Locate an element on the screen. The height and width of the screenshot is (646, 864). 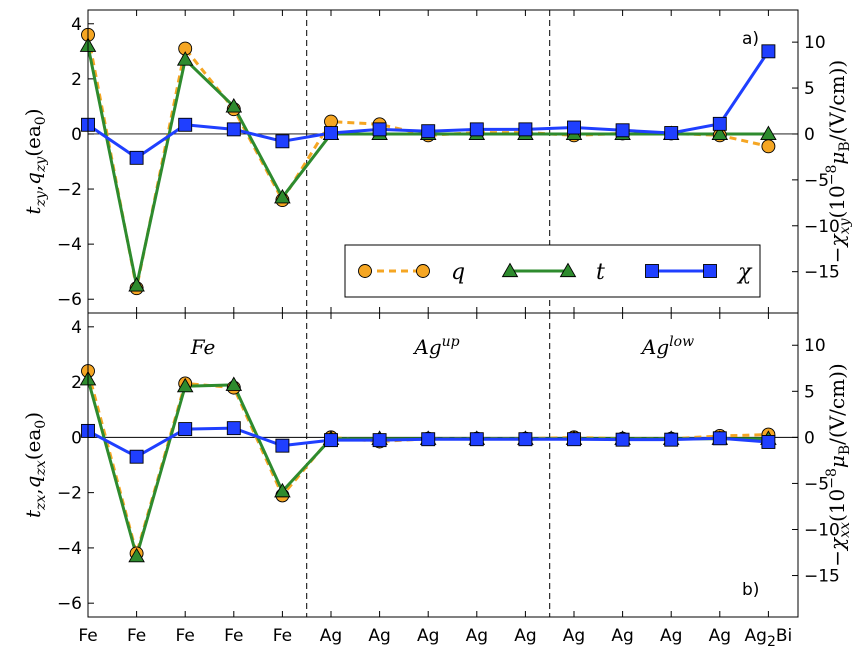
x-tick-label: Ag2Bi is located at coordinates (769, 636).